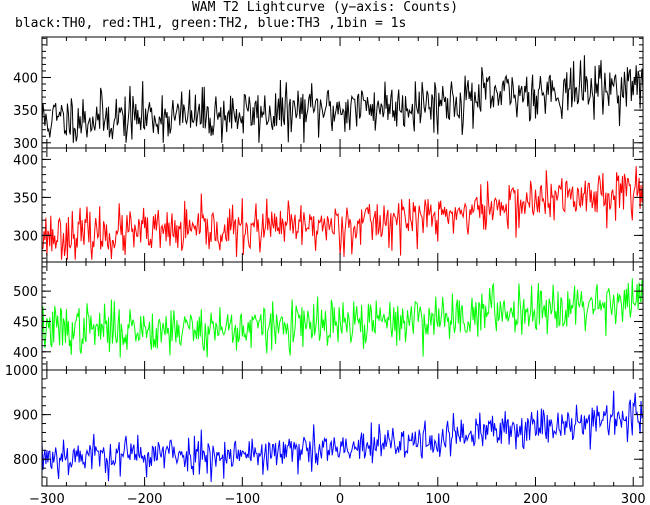  Describe the element at coordinates (145, 498) in the screenshot. I see `x-tick-label: −200` at that location.